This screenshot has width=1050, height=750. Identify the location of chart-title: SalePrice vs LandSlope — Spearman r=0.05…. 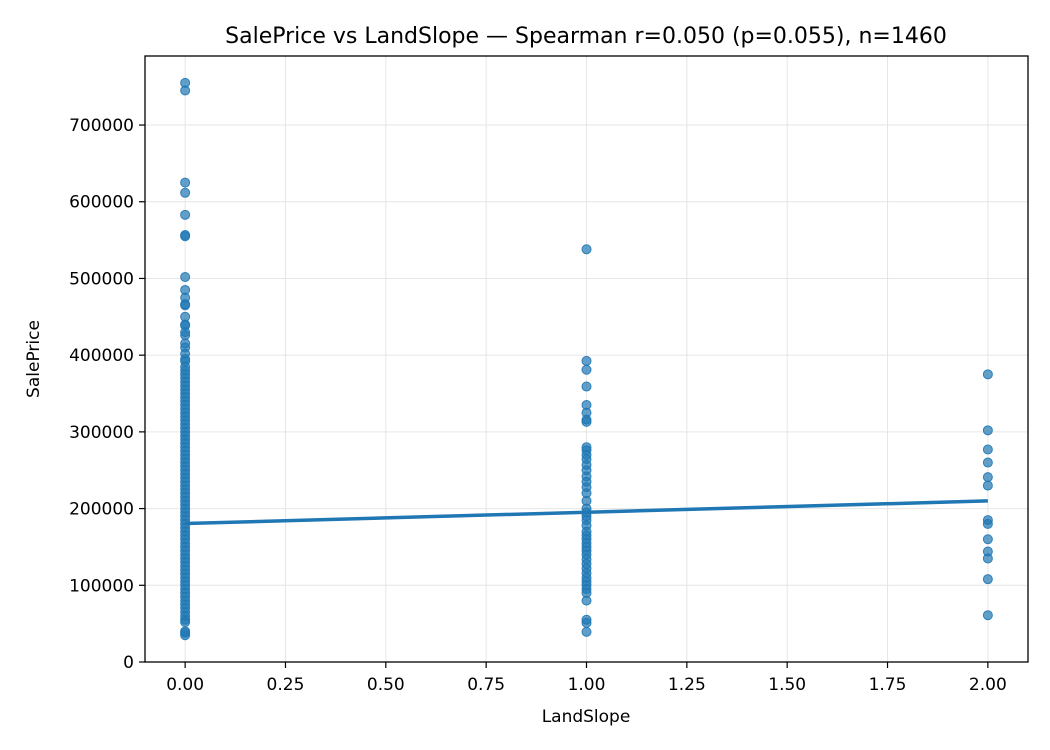
(586, 36).